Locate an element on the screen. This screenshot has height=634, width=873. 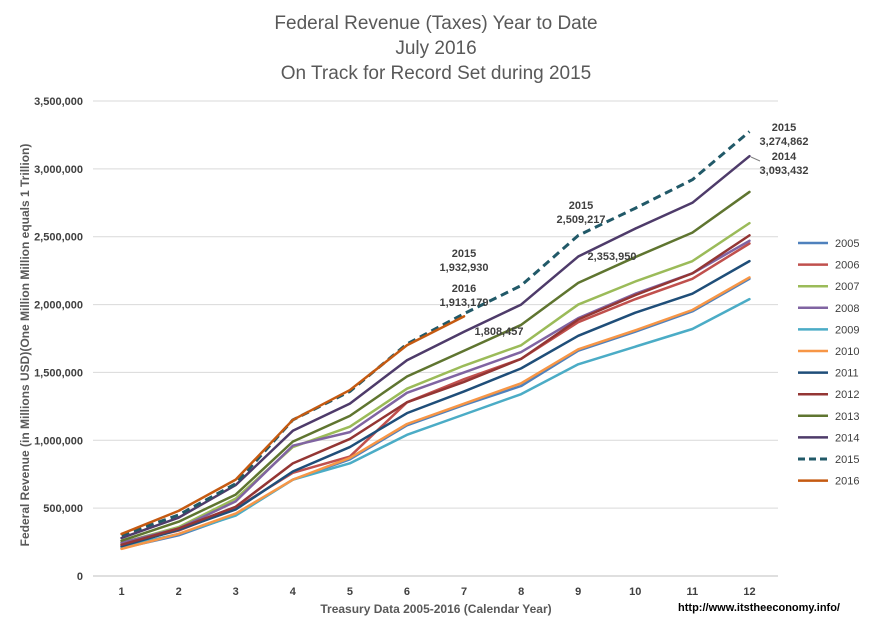
x-tick-label: 12 is located at coordinates (749, 592).